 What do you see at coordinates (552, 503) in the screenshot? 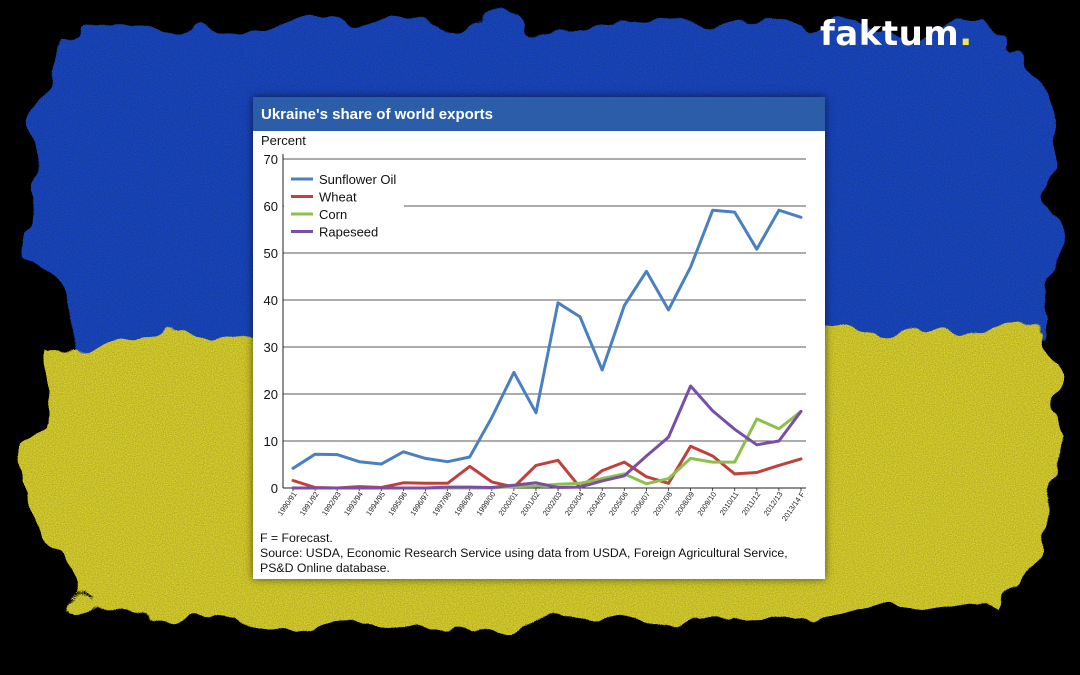
I see `x-tick-label-12: 2002/03` at bounding box center [552, 503].